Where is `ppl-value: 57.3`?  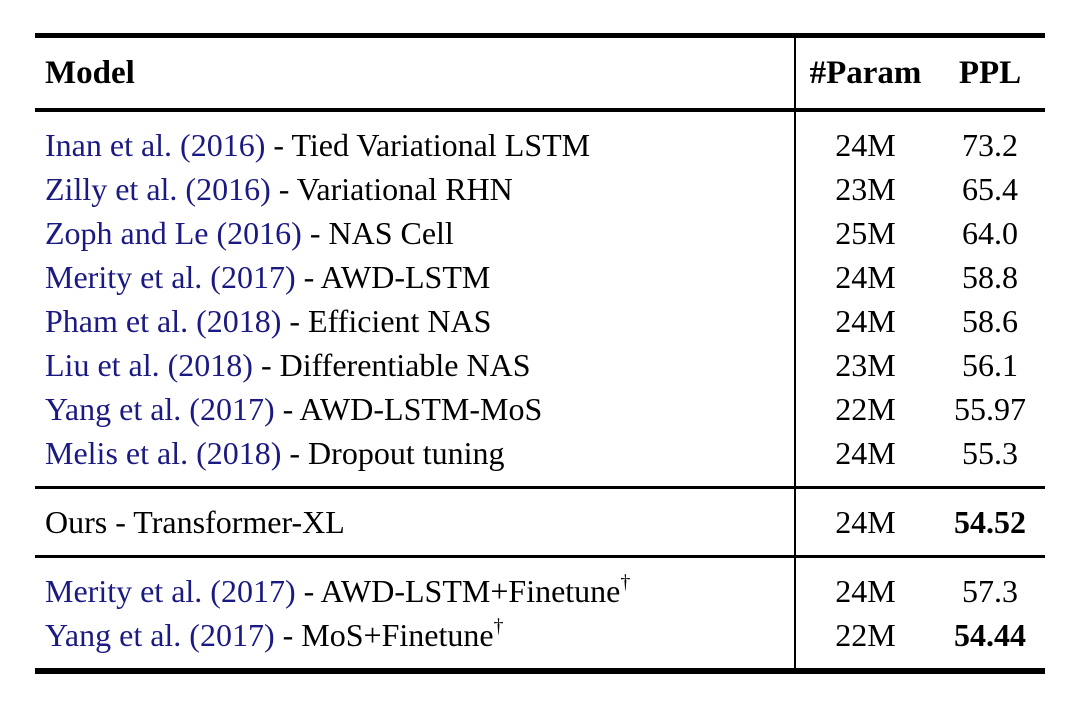 ppl-value: 57.3 is located at coordinates (990, 591).